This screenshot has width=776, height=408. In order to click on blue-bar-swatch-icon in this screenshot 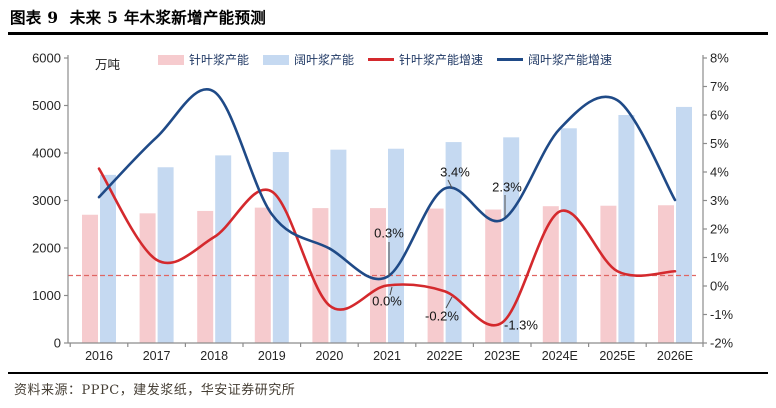, I will do `click(275, 59)`.